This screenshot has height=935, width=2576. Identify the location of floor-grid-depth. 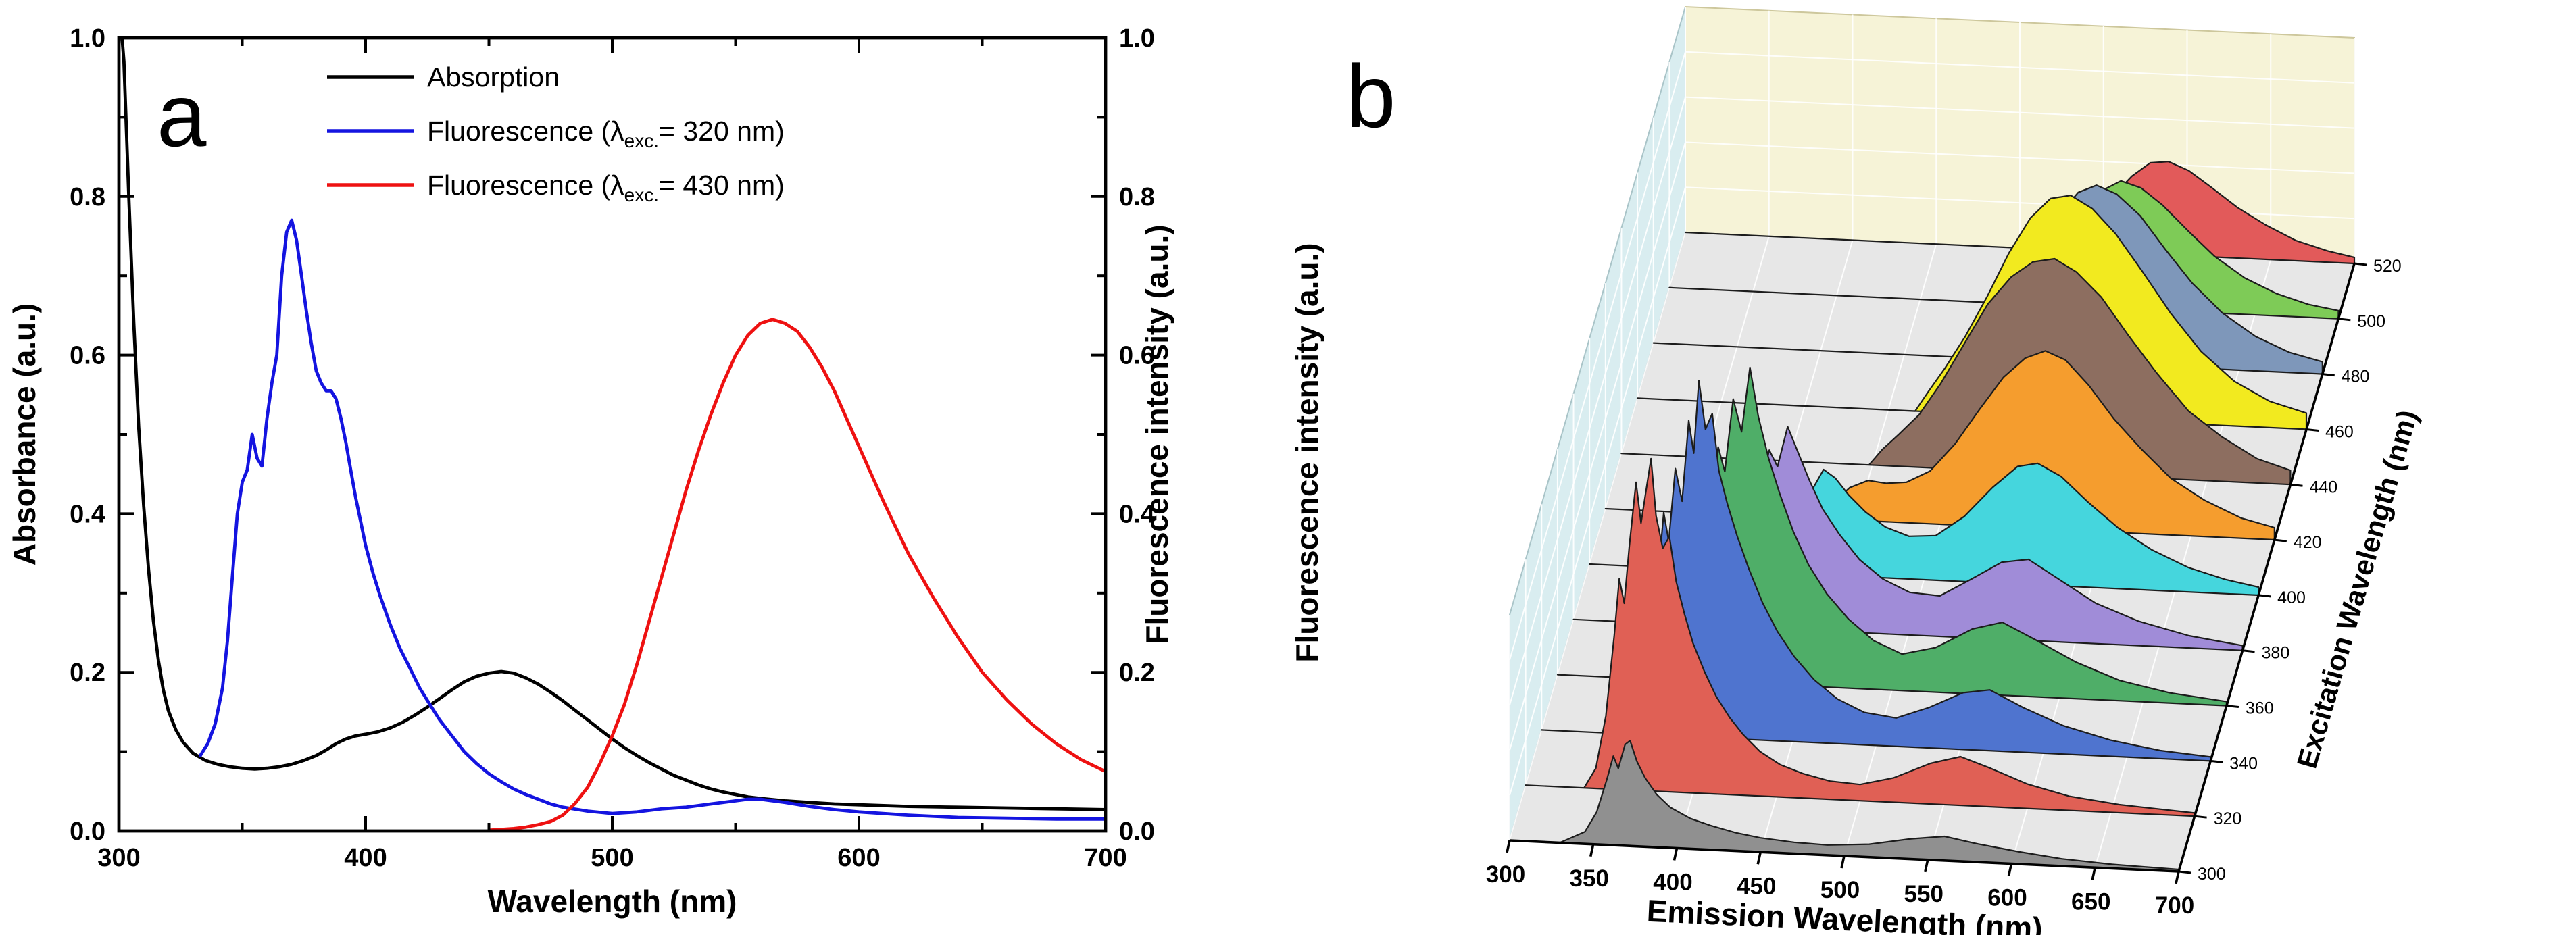
(1598, 536).